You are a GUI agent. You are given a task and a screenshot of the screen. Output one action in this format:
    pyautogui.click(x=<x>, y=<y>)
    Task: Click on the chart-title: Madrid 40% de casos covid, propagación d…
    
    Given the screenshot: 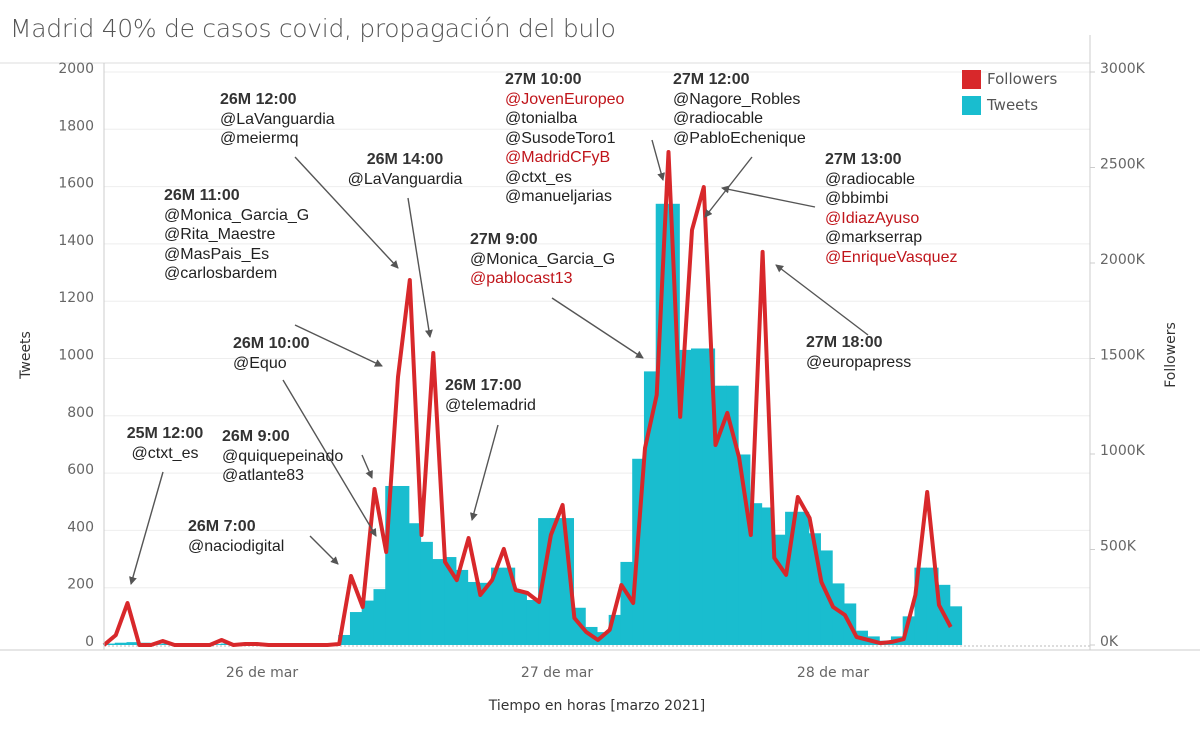 What is the action you would take?
    pyautogui.click(x=313, y=28)
    